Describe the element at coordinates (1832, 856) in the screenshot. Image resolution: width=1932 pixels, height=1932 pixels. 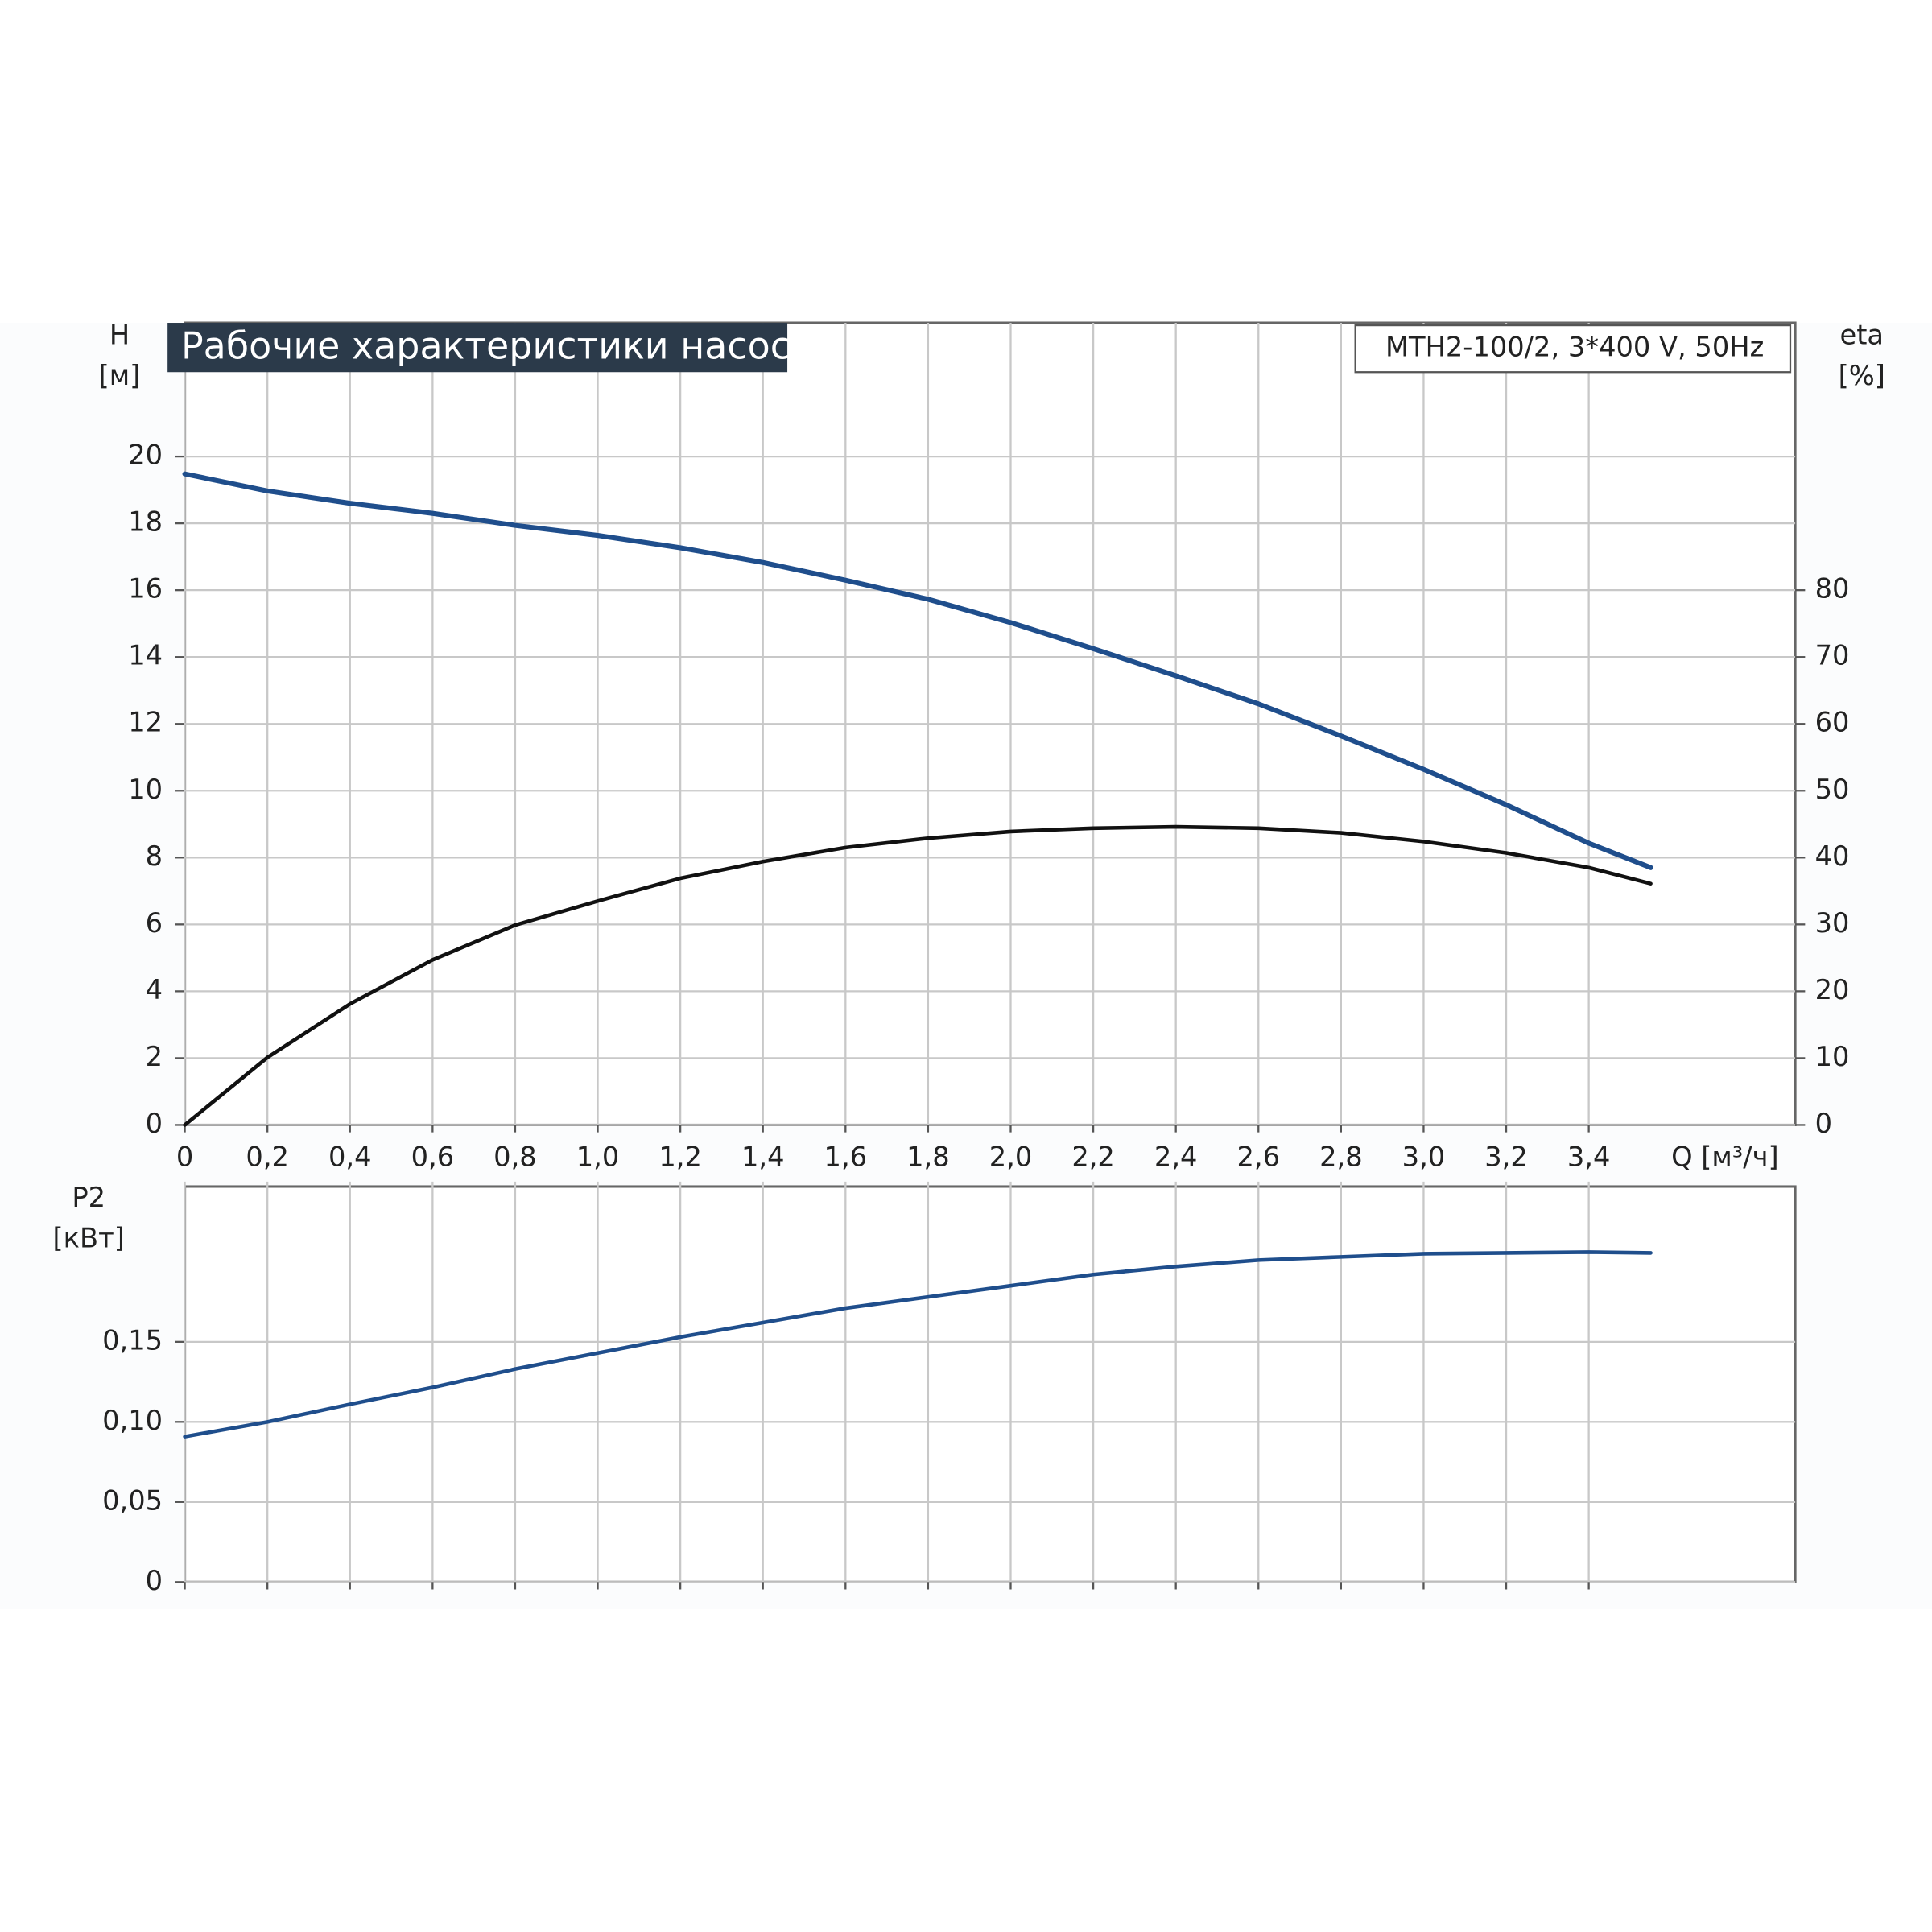
I see `y2-tick-label: 40` at that location.